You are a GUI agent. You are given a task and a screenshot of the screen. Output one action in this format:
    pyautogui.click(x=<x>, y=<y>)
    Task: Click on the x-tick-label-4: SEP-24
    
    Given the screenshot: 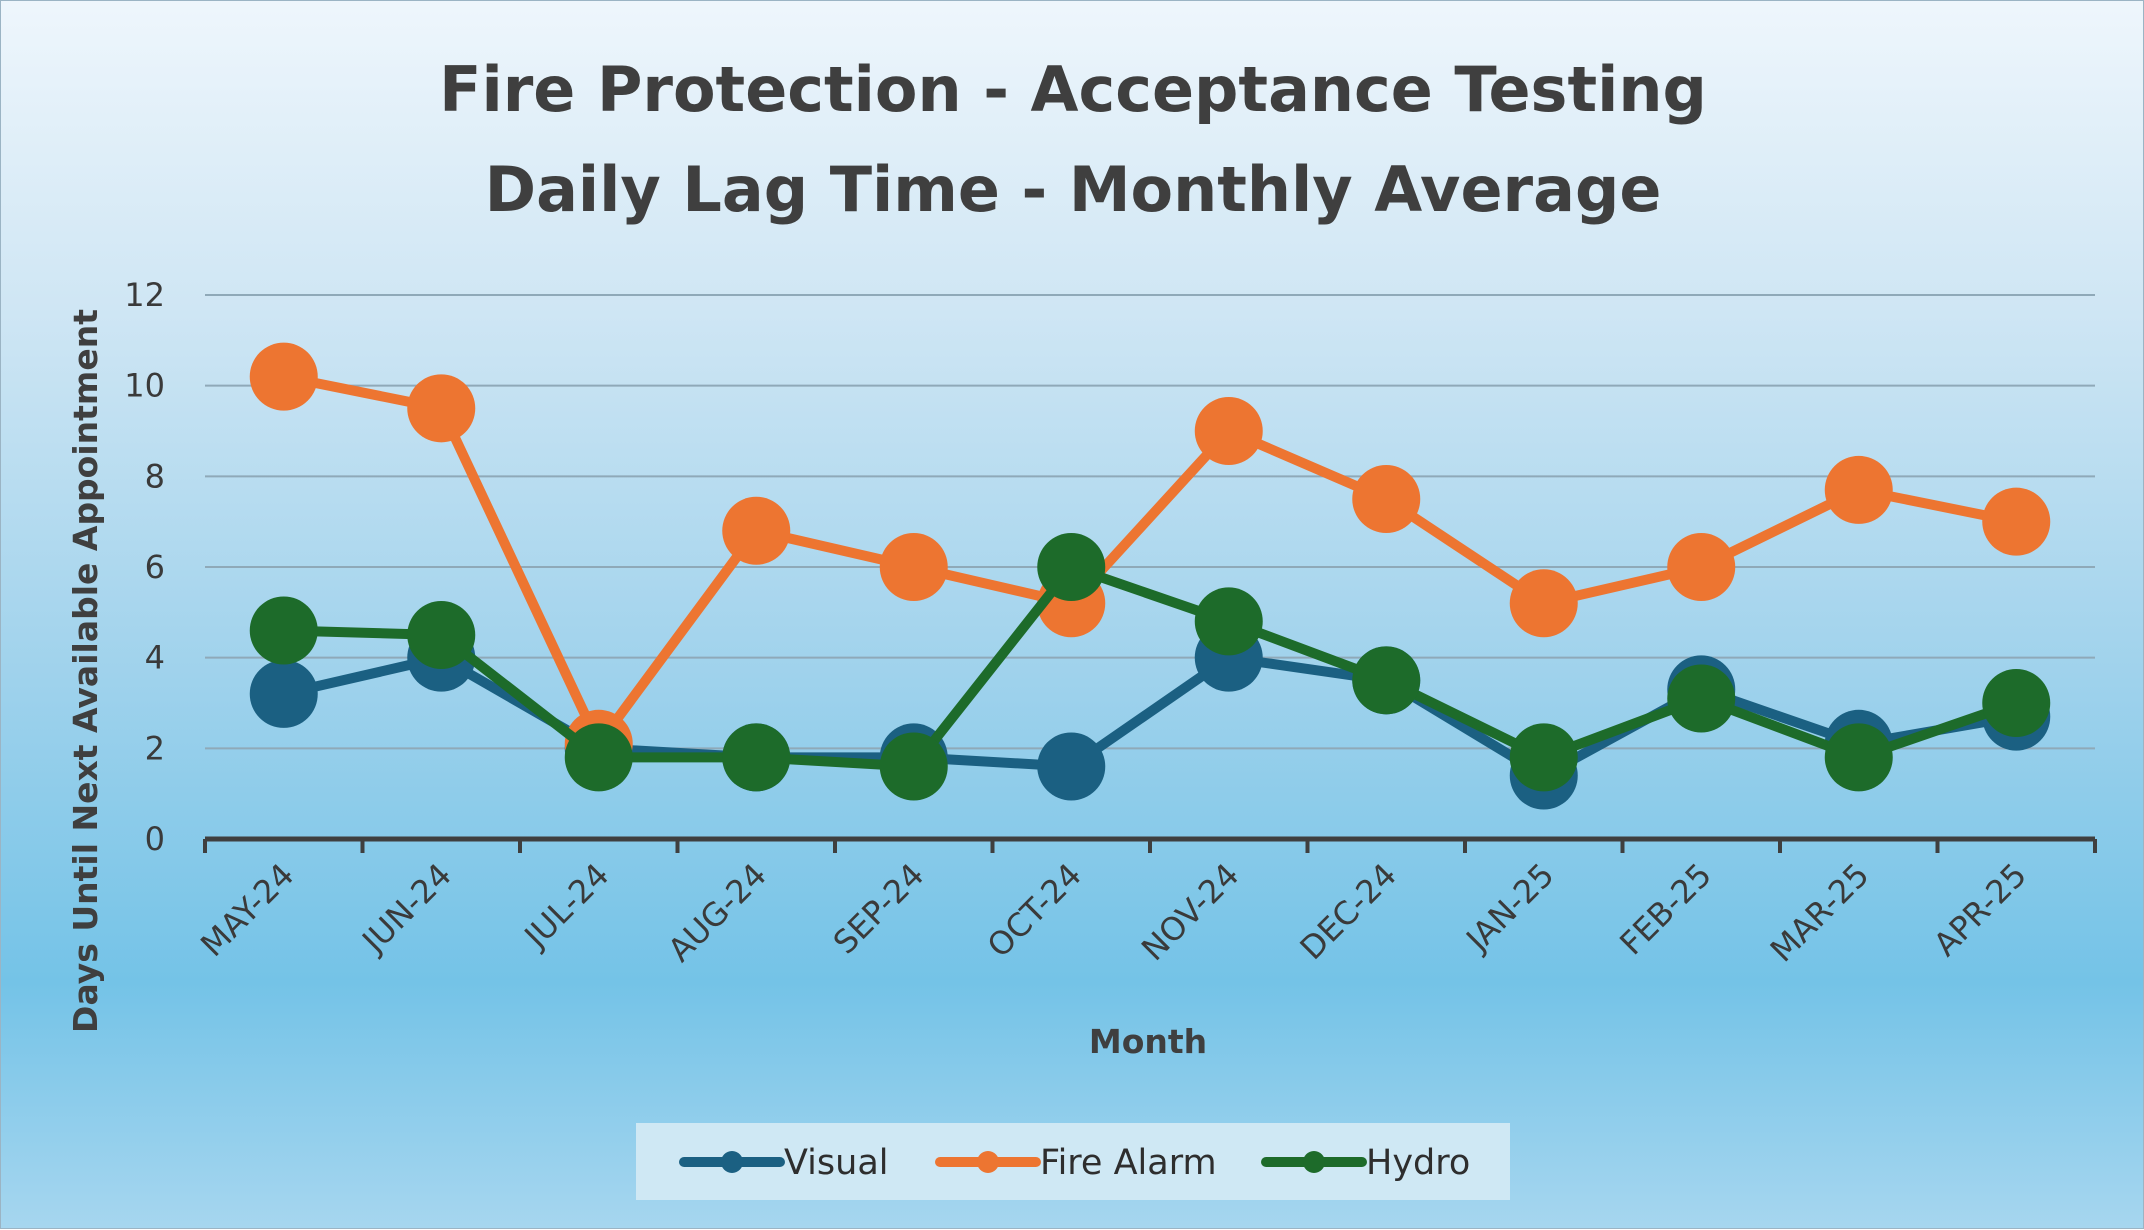 What is the action you would take?
    pyautogui.click(x=879, y=909)
    